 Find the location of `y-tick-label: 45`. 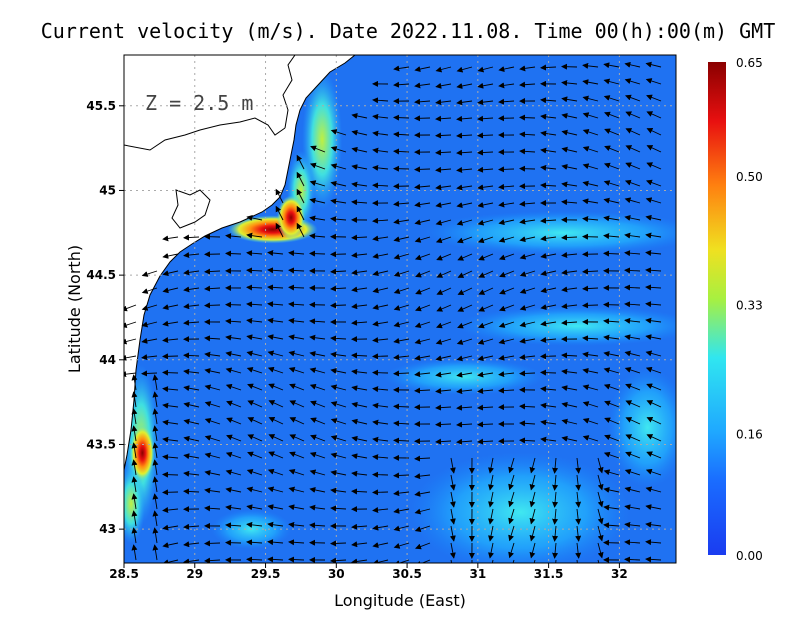

y-tick-label: 45 is located at coordinates (107, 190).